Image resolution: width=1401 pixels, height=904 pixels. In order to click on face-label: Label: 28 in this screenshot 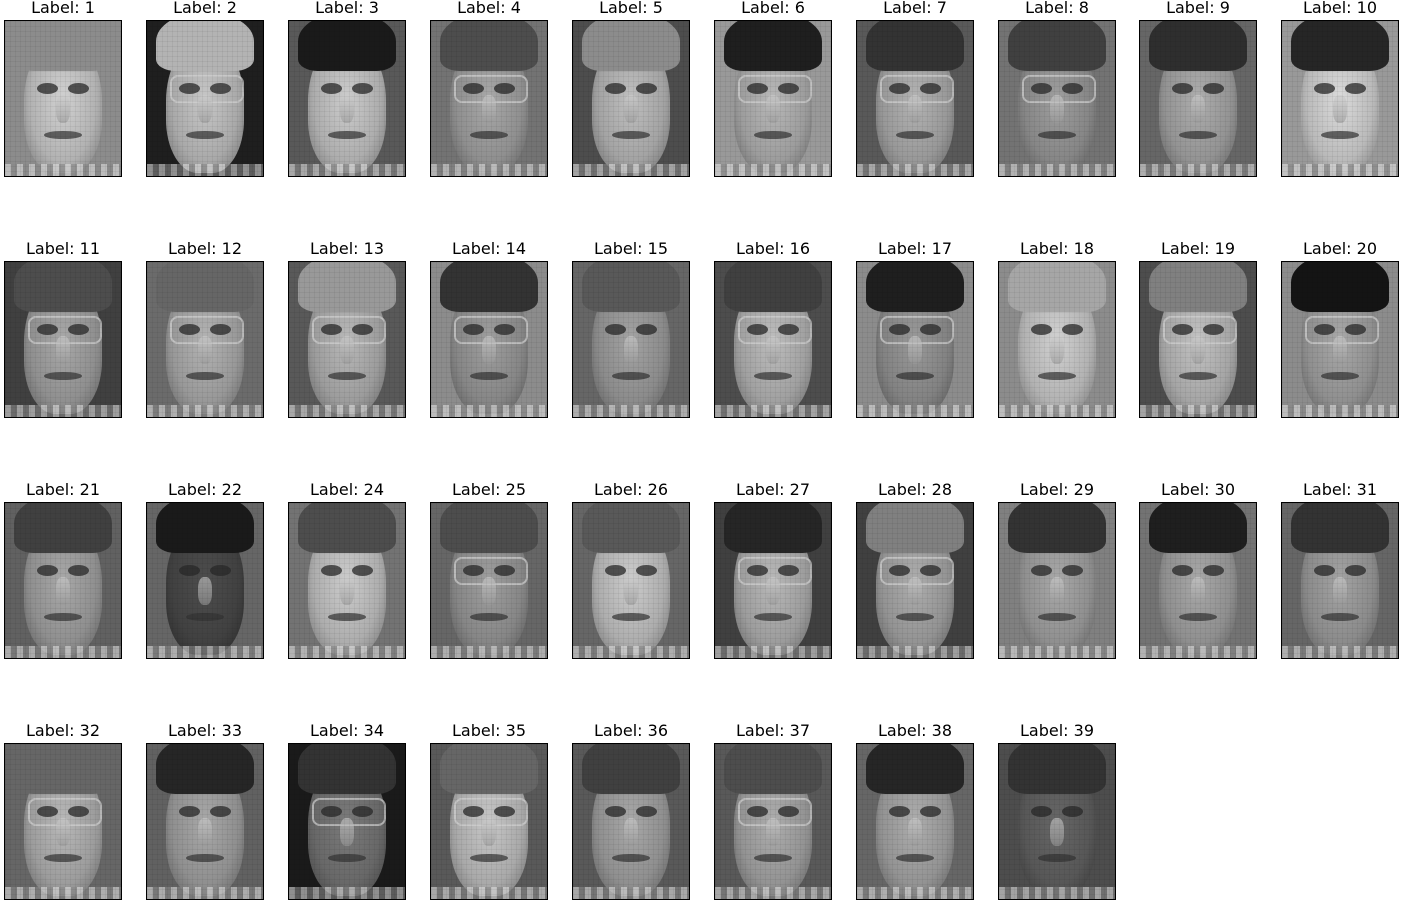, I will do `click(915, 489)`.